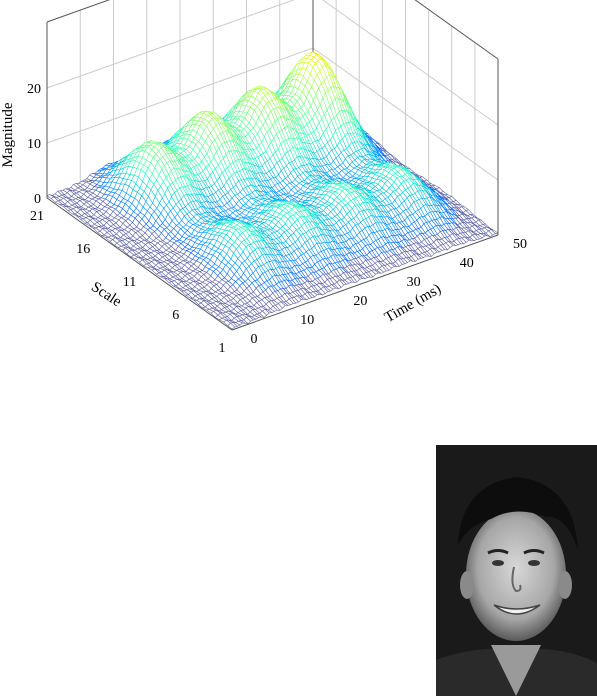 The height and width of the screenshot is (696, 597). I want to click on x-tick-label: 0, so click(254, 339).